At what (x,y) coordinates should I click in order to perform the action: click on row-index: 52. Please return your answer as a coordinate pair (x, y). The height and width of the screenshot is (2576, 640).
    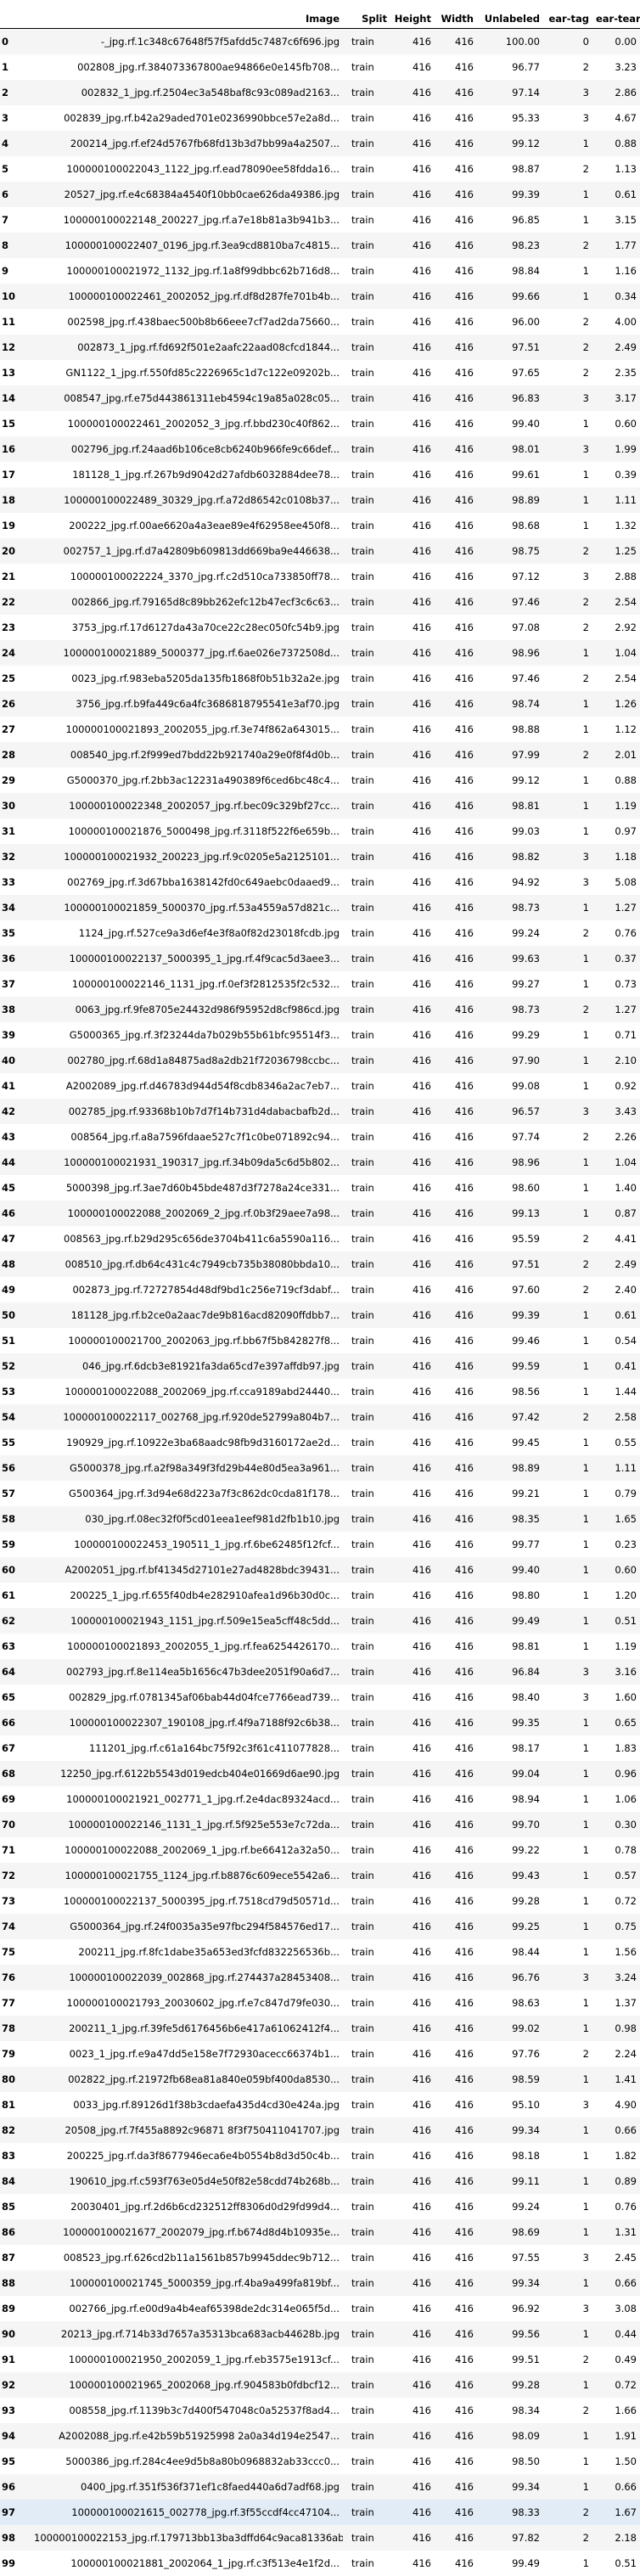
    Looking at the image, I should click on (16, 1366).